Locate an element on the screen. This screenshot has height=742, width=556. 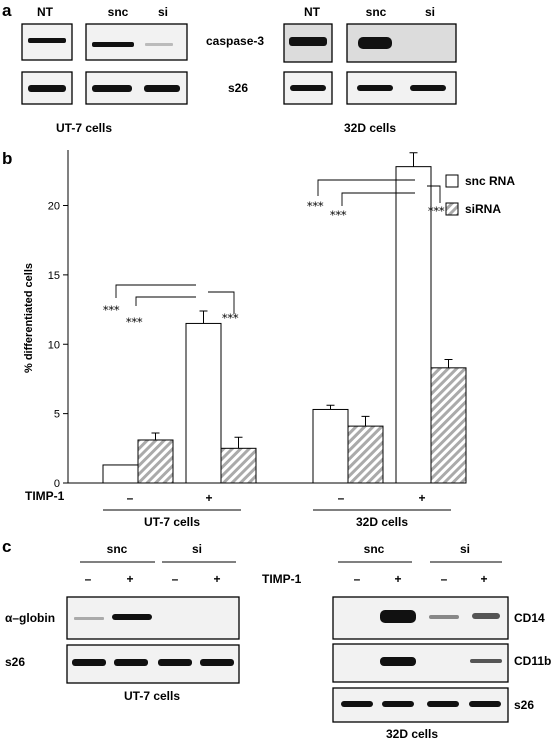
legend-label-sirna: siRNA is located at coordinates (483, 209).